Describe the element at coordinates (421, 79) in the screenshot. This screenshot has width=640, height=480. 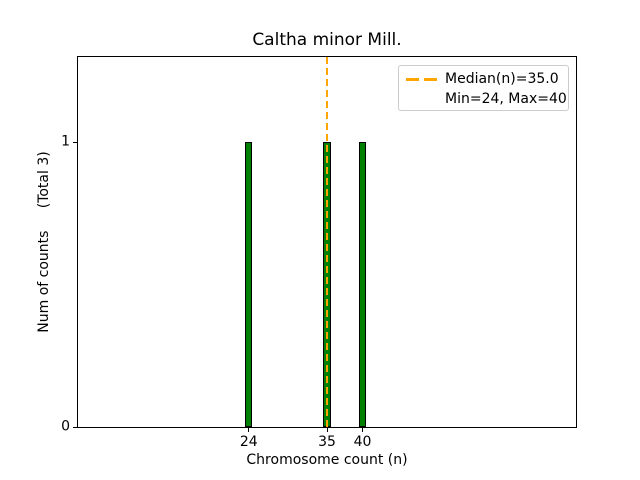
I see `median-dashed-line-icon` at that location.